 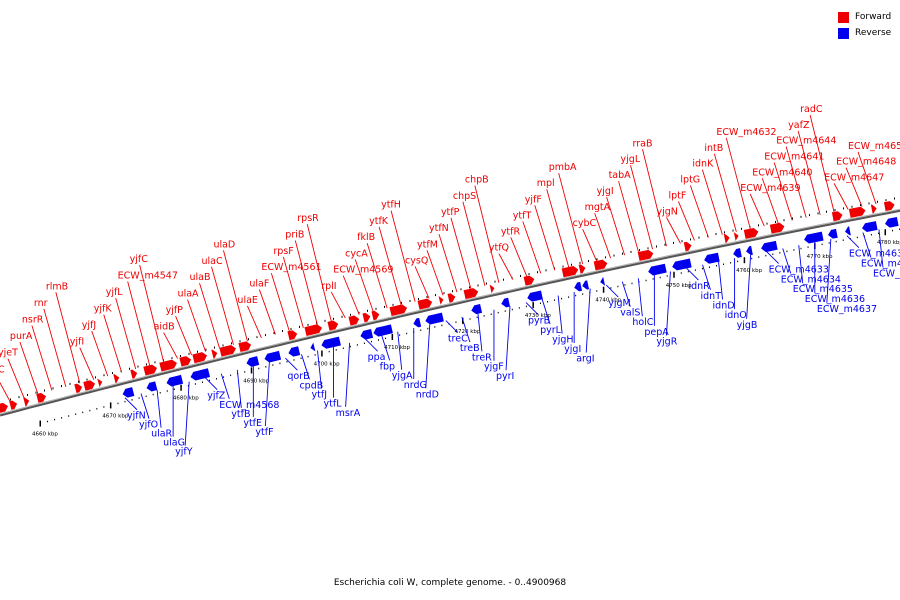 I want to click on gene-label: pmbA, so click(x=563, y=167).